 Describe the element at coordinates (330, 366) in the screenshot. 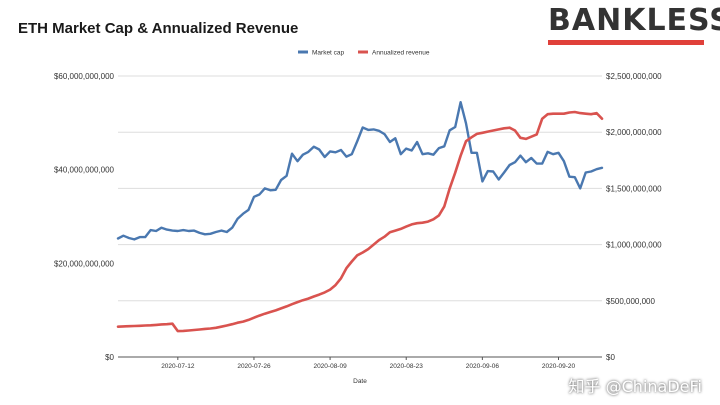

I see `x-tick-label: 2020-08-09` at that location.